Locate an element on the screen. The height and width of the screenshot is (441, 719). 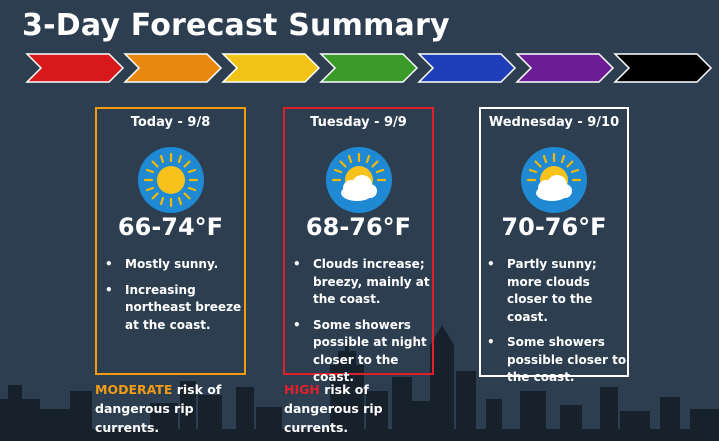
risk-level-high: HIGH is located at coordinates (302, 389).